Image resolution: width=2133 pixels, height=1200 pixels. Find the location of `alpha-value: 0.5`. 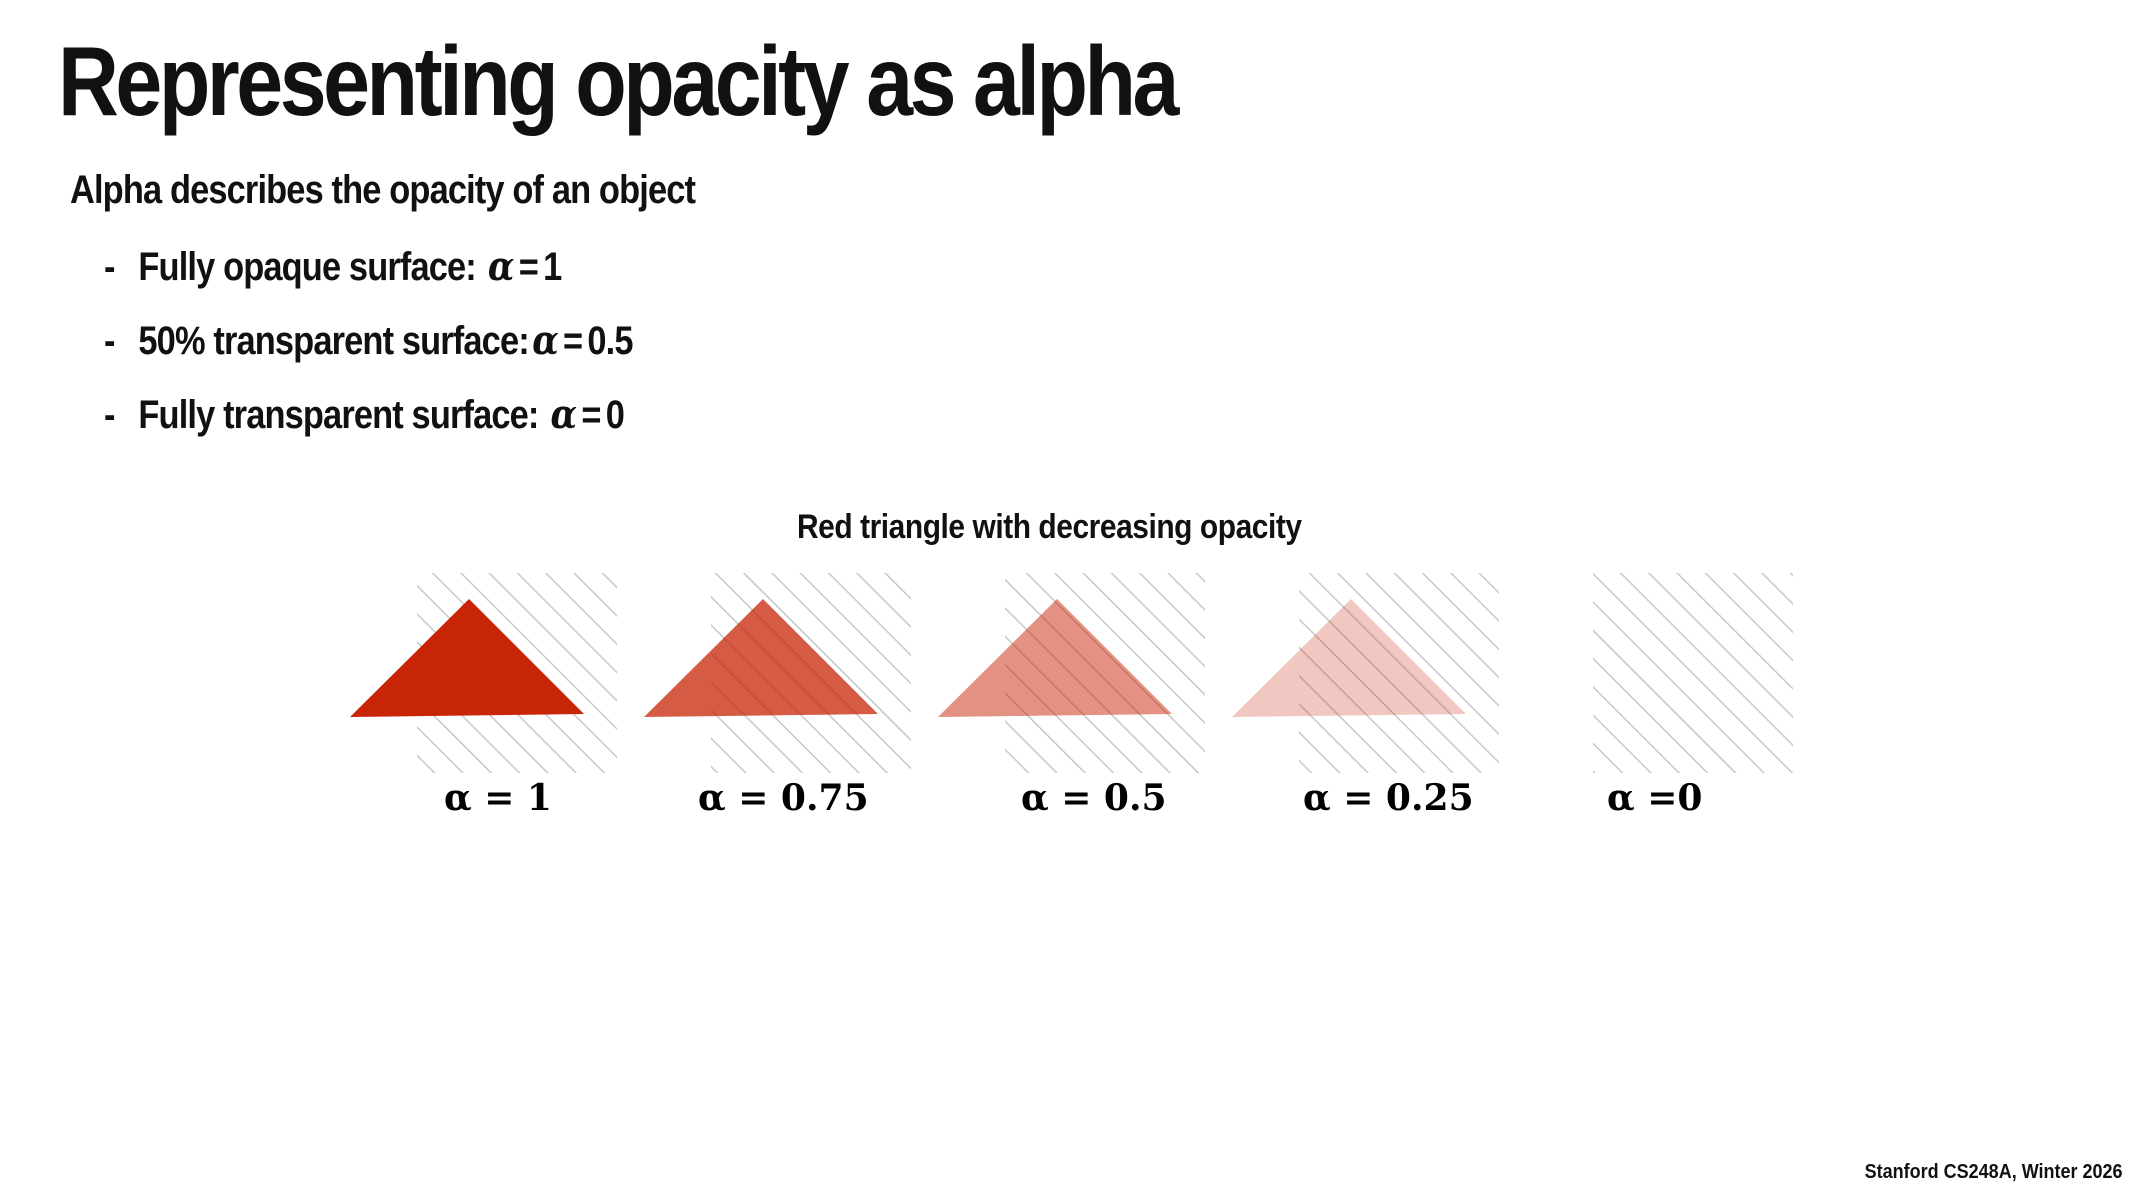

alpha-value: 0.5 is located at coordinates (610, 341).